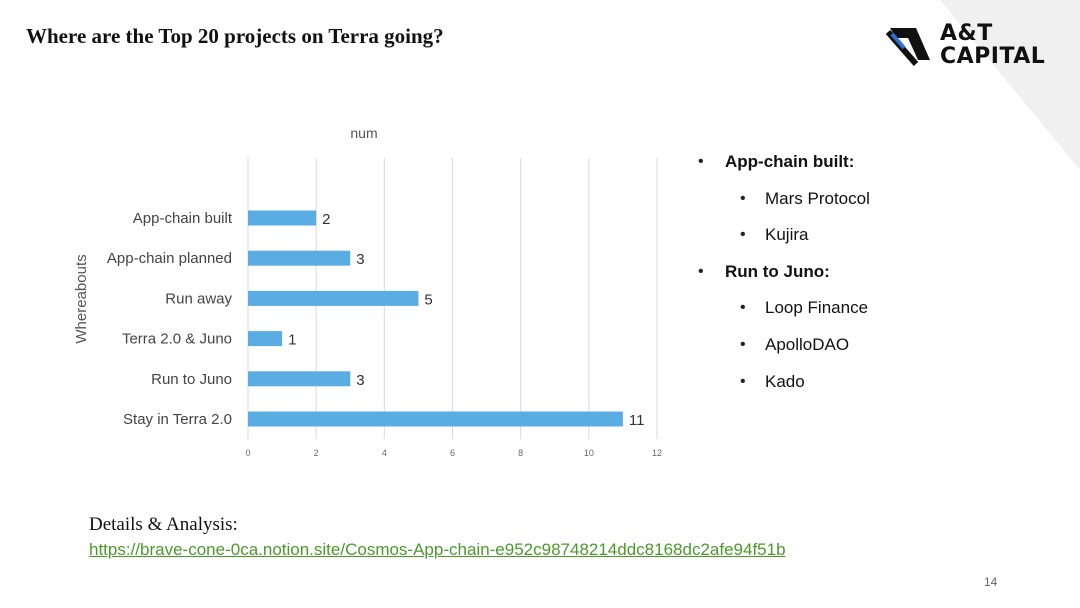  What do you see at coordinates (452, 453) in the screenshot?
I see `x-tick-label: 6` at bounding box center [452, 453].